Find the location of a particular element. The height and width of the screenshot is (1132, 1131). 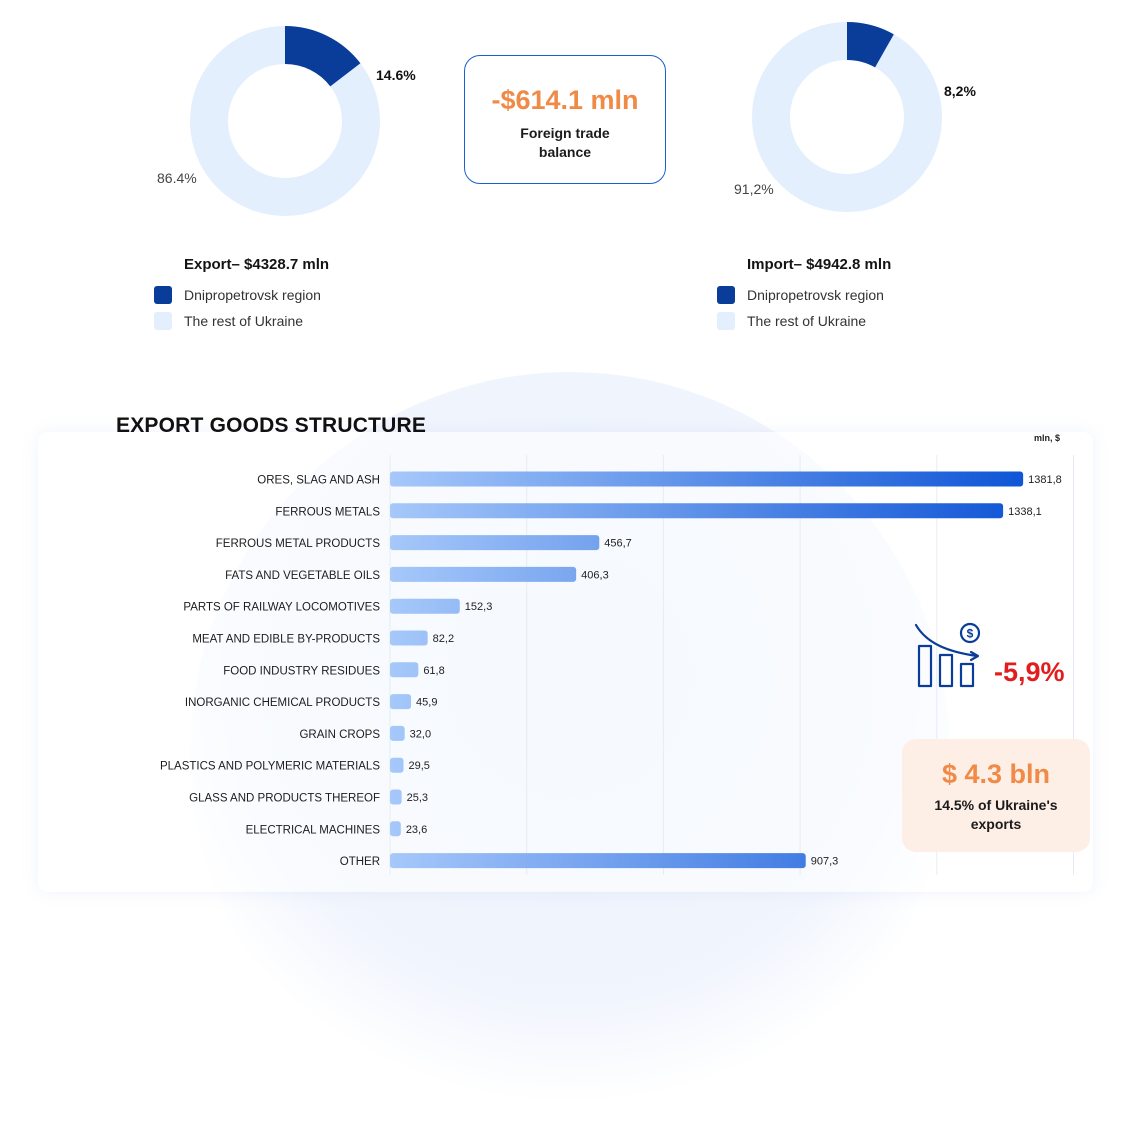

value-label: 907,3 is located at coordinates (825, 862).